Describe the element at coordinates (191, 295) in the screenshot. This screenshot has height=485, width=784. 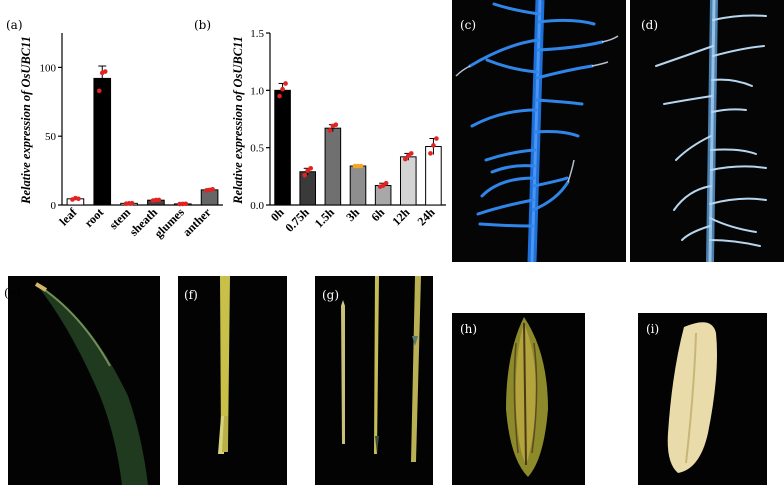
I see `panel-label-f: (f)` at that location.